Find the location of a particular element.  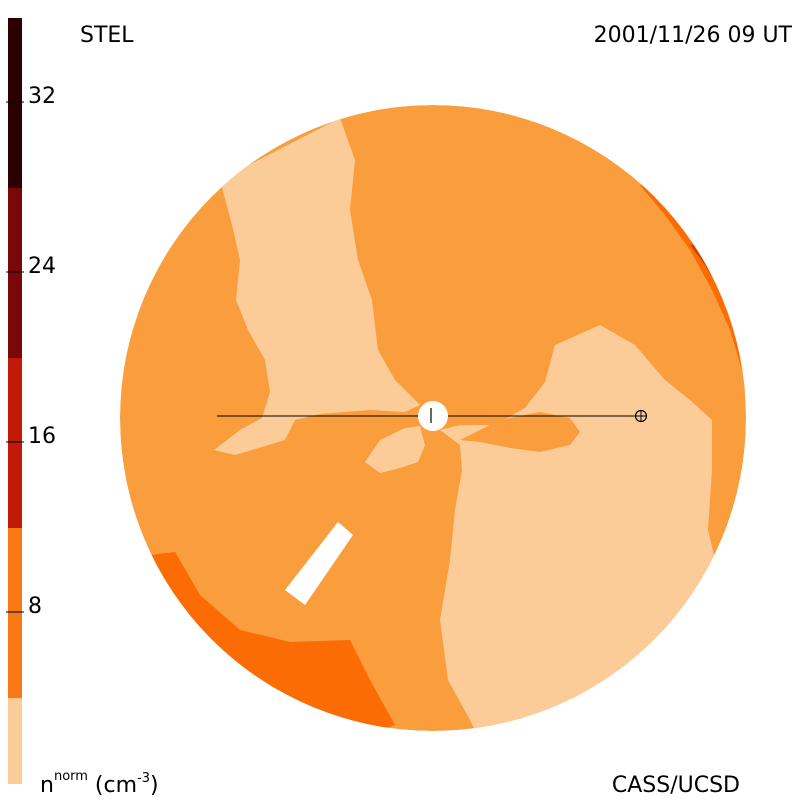

colorbar-unit-label: nnorm (cm-3) is located at coordinates (99, 783).